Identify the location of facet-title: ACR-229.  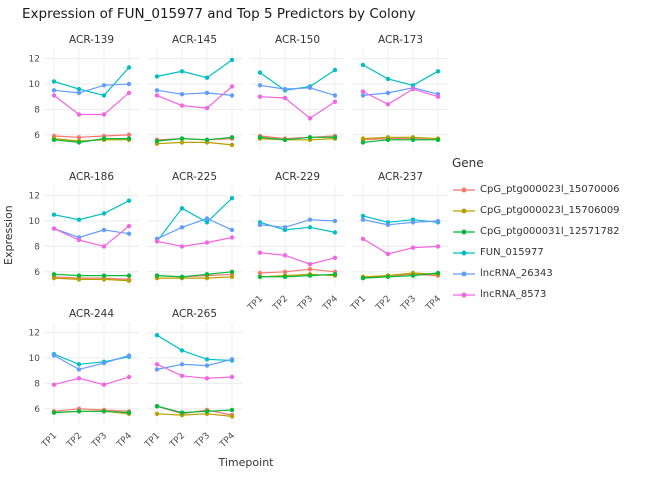
(297, 177).